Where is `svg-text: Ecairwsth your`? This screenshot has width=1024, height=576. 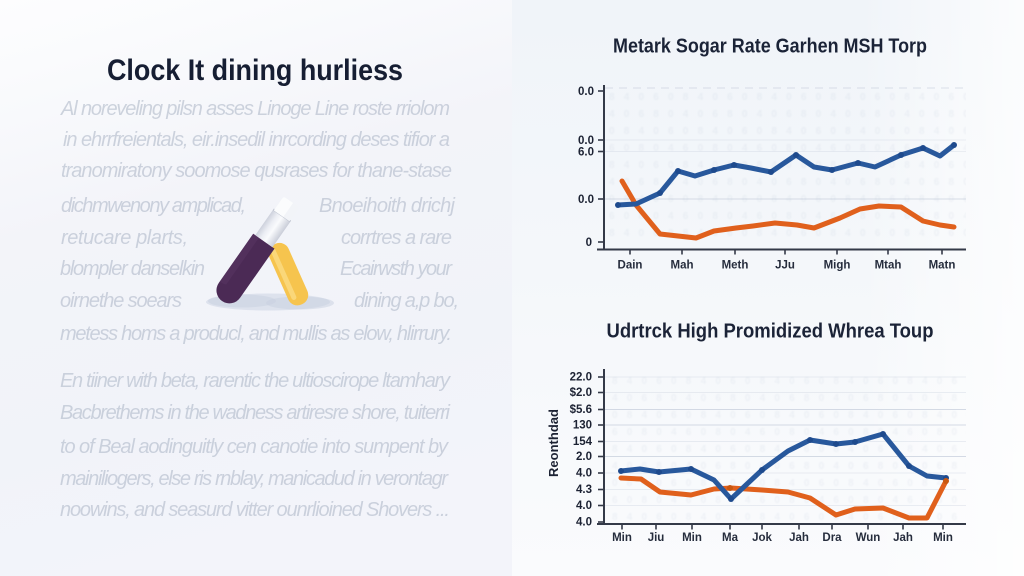 svg-text: Ecairwsth your is located at coordinates (396, 269).